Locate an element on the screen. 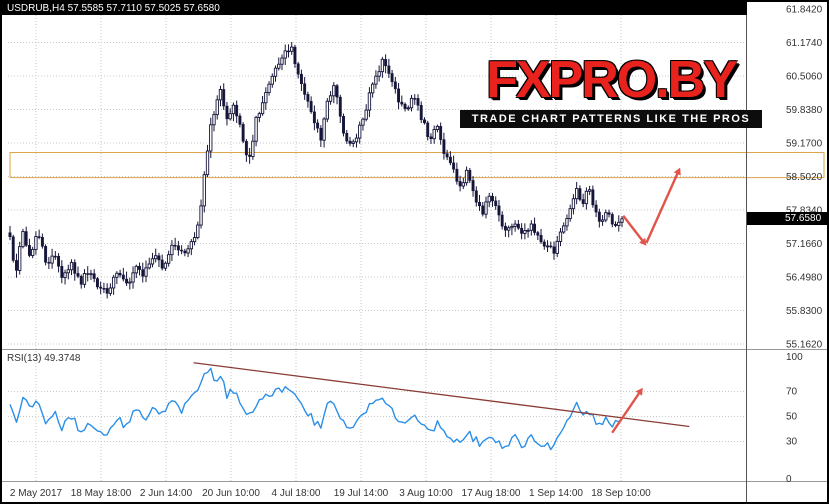 This screenshot has height=504, width=829. time-axis-label: 3 Aug 10:00 is located at coordinates (426, 493).